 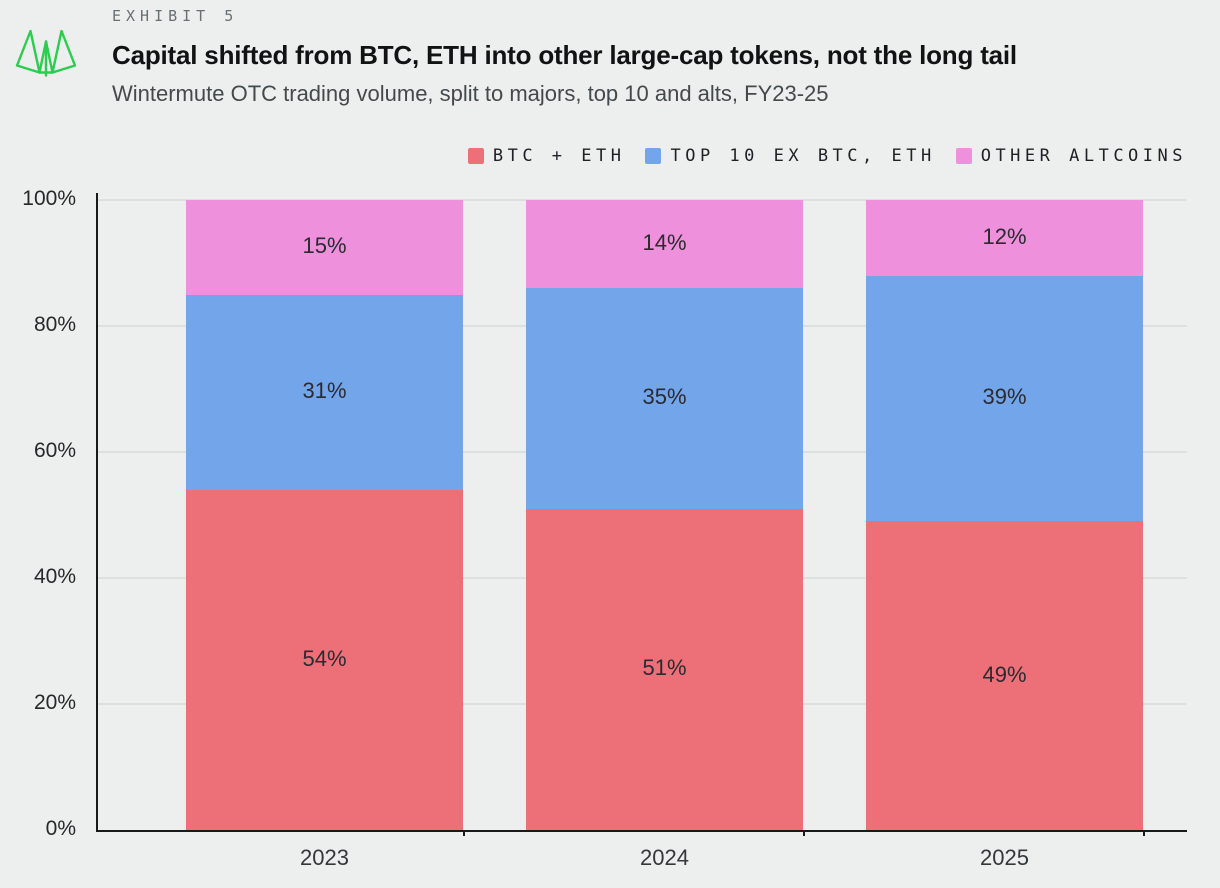 I want to click on bar-2025-value-label: 12%, so click(x=1004, y=236).